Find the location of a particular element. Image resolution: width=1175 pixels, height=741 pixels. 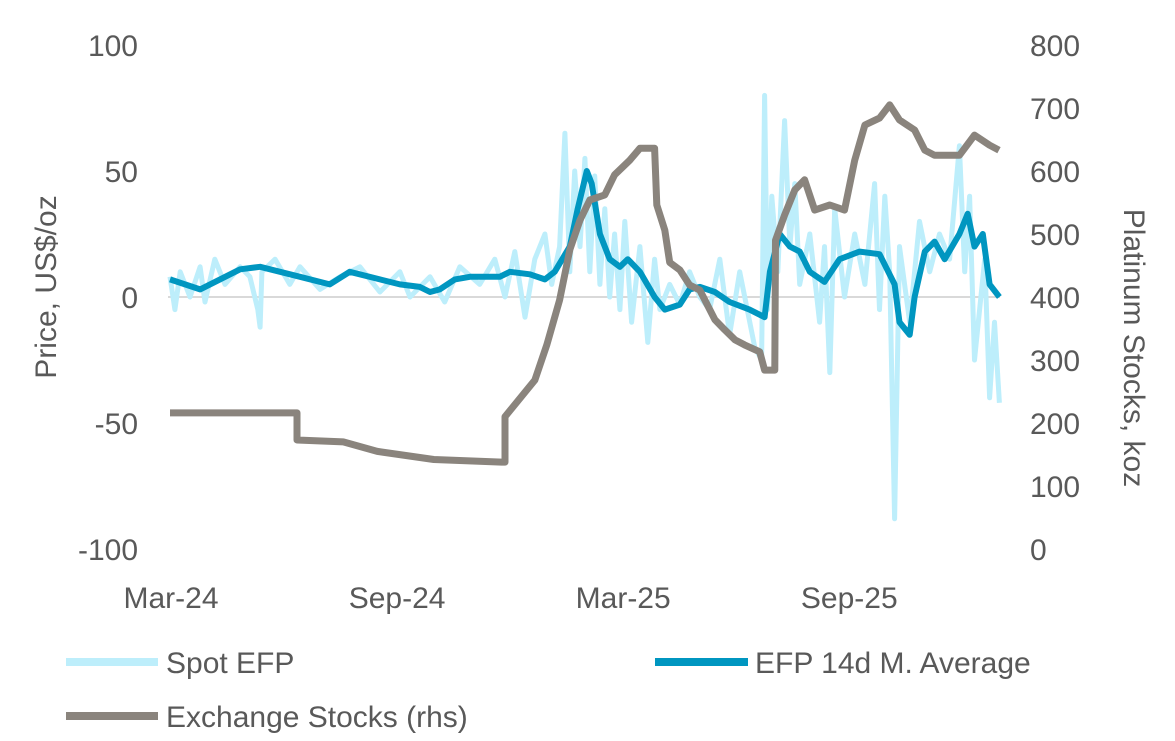

y-axis-left: 100 50 0 -50 -100 is located at coordinates (108, 298).